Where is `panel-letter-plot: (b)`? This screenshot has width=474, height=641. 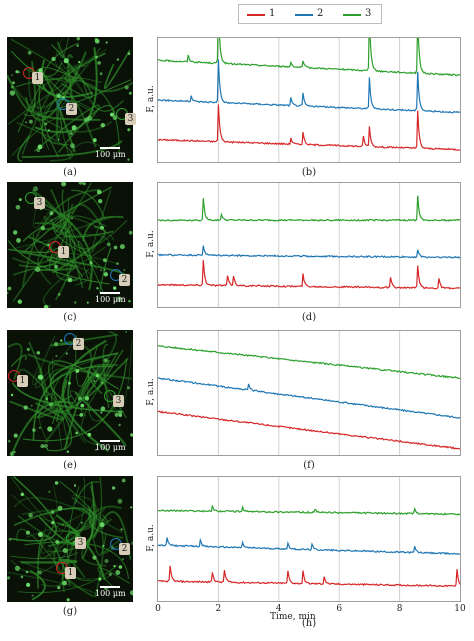
panel-letter-plot: (b) is located at coordinates (309, 172).